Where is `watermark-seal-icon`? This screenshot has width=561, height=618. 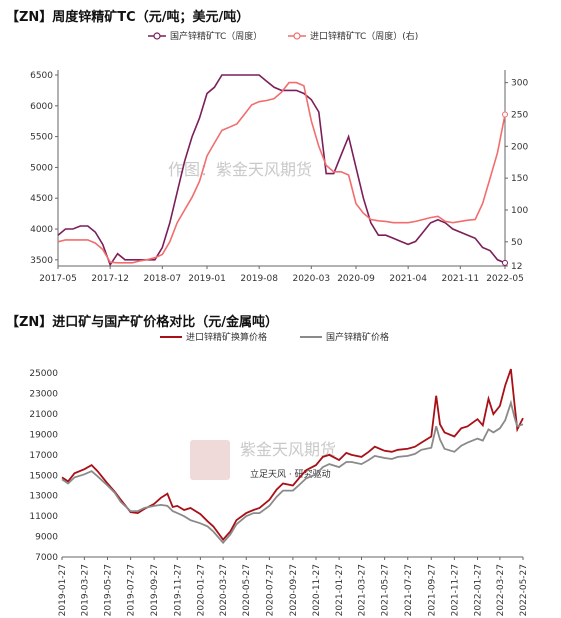 watermark-seal-icon is located at coordinates (210, 460).